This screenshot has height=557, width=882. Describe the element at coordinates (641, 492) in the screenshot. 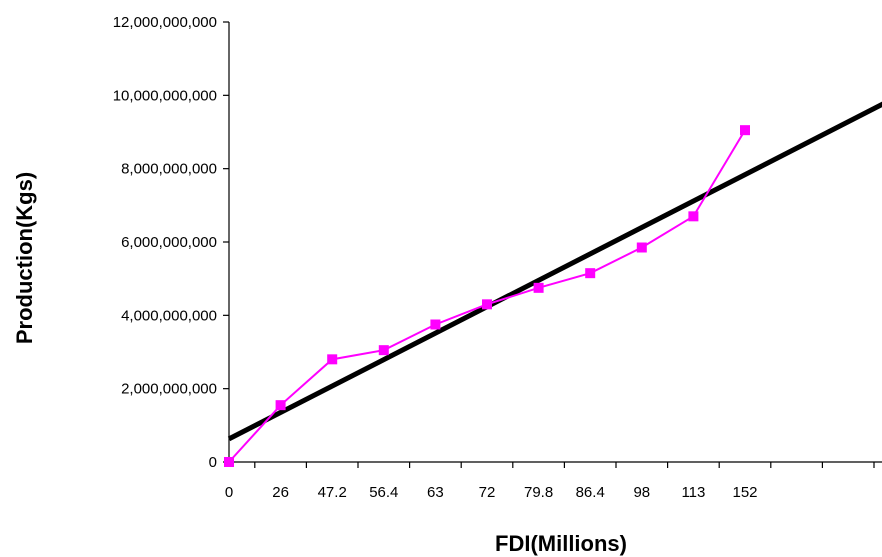

I see `x-tick-label: 98` at that location.